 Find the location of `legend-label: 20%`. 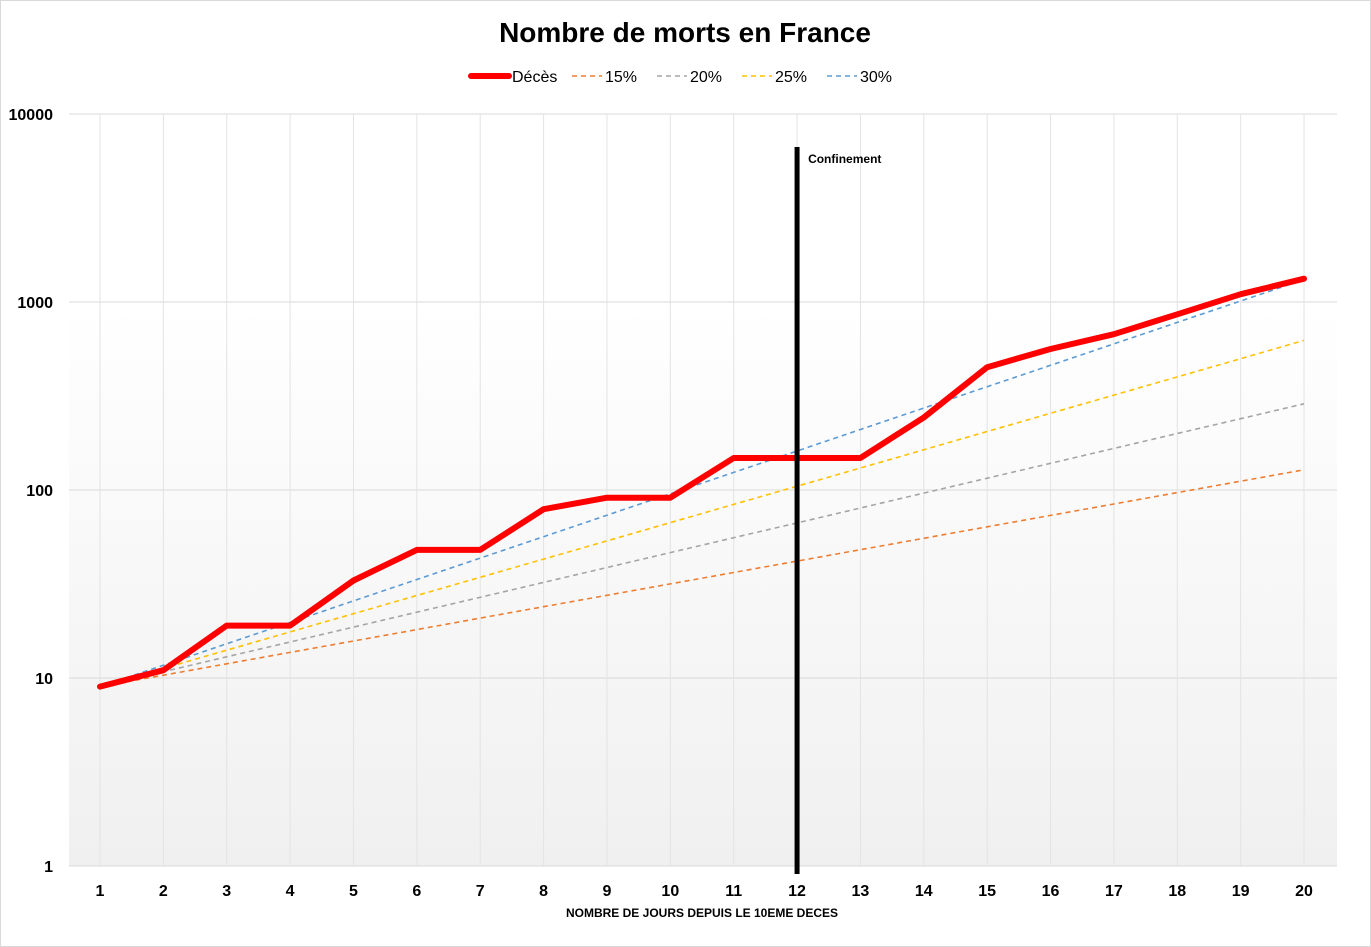

legend-label: 20% is located at coordinates (706, 77).